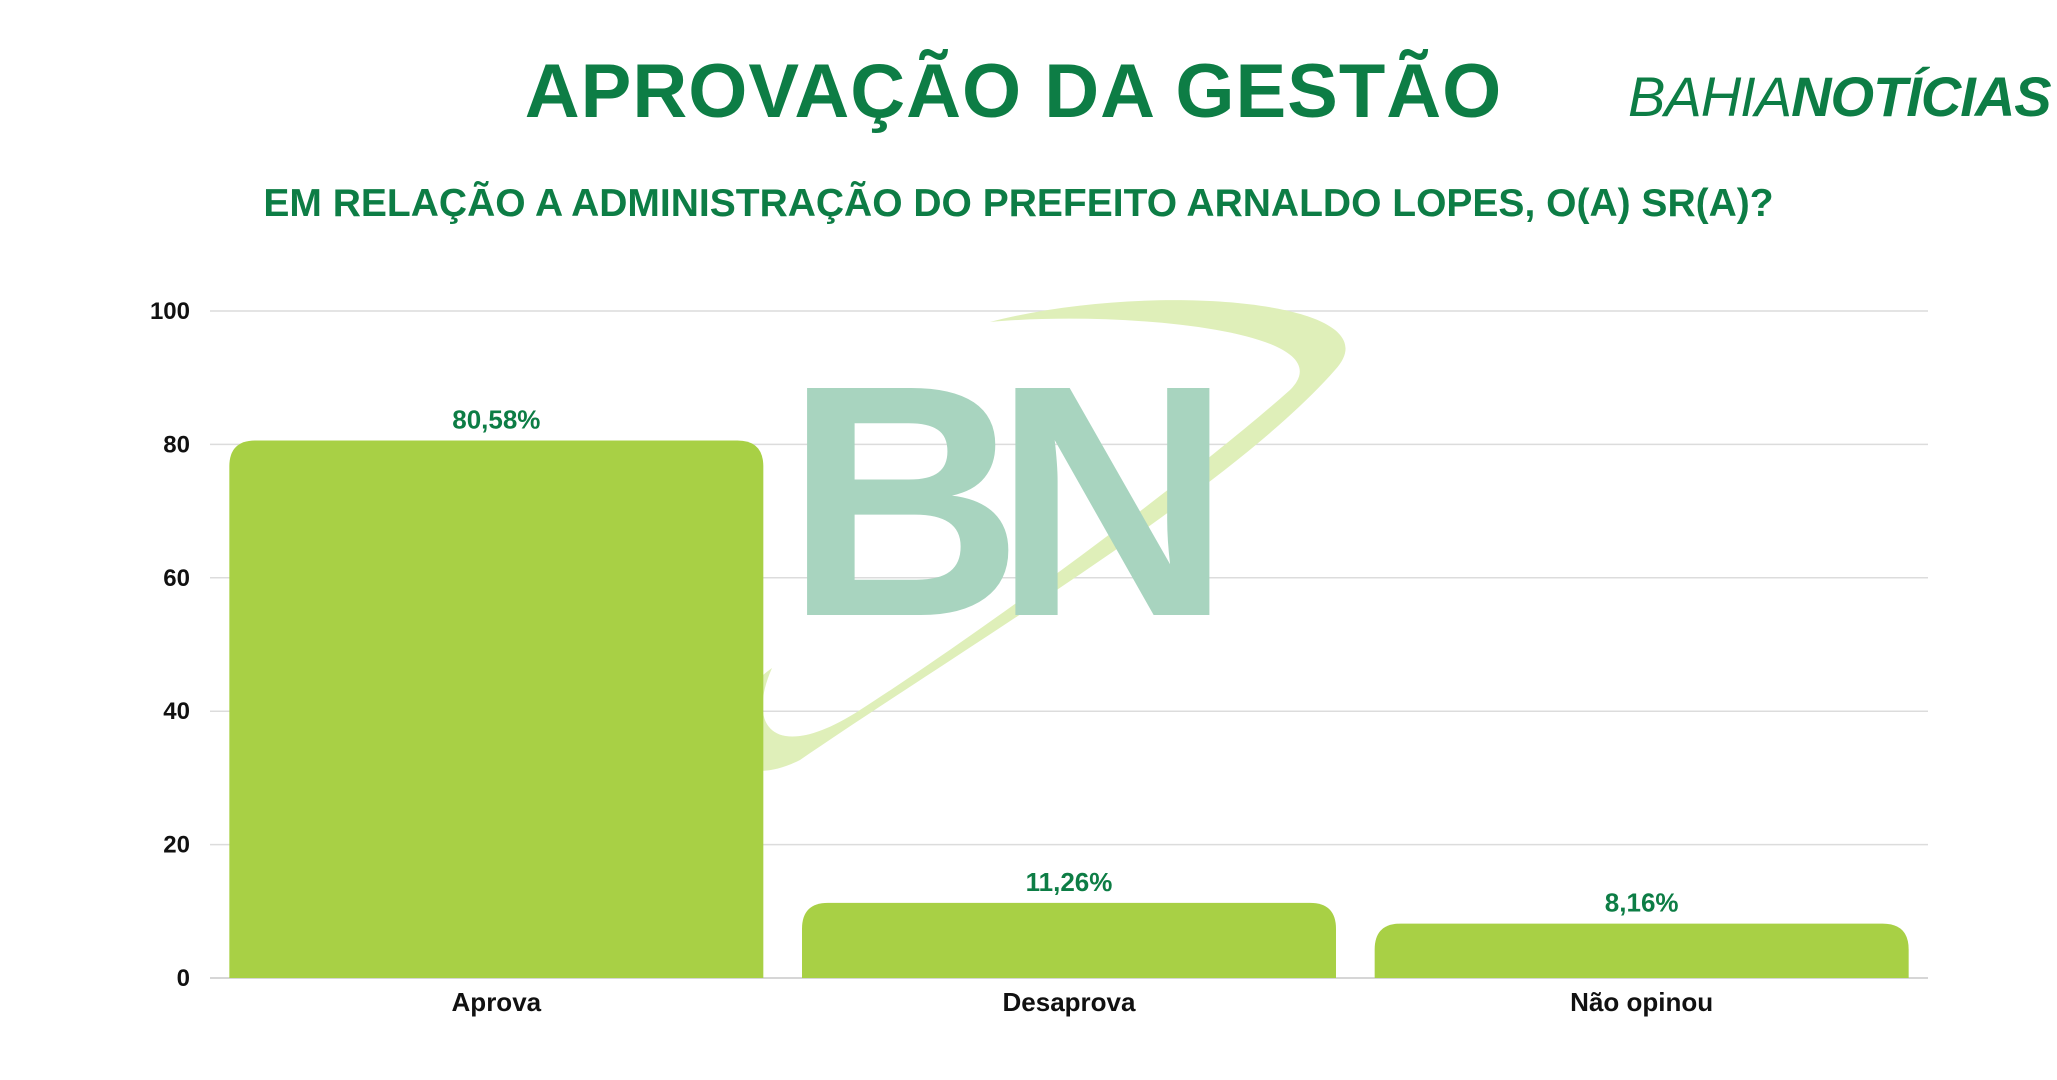 The image size is (2057, 1080). What do you see at coordinates (1069, 940) in the screenshot?
I see `bar-desaprova` at bounding box center [1069, 940].